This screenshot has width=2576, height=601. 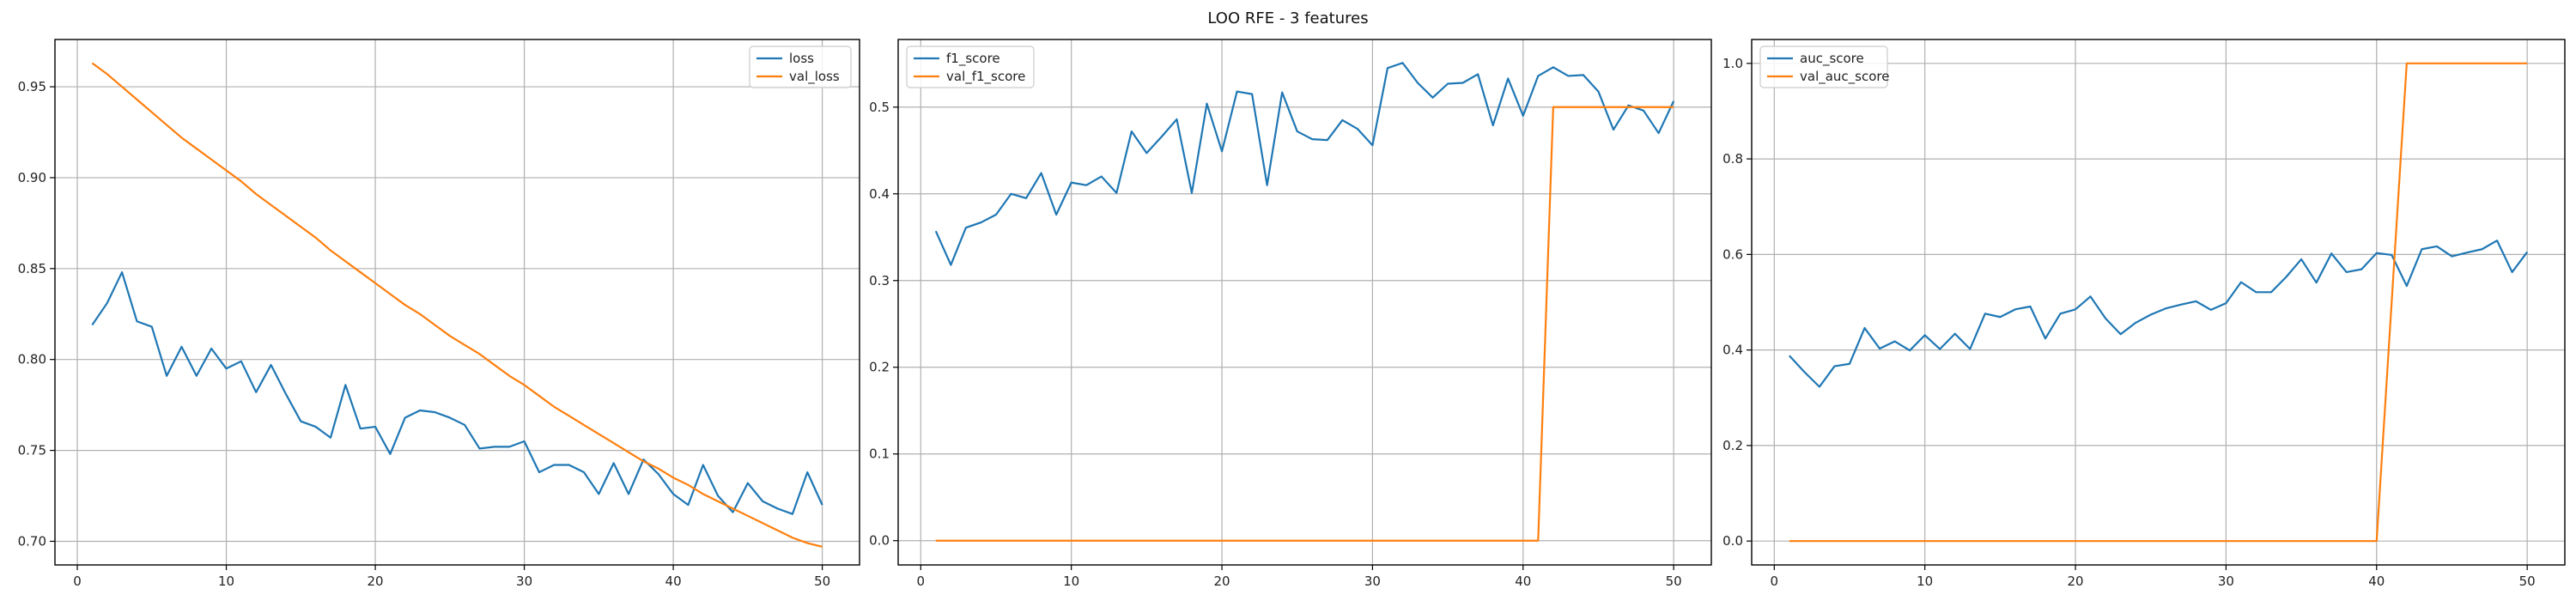 I want to click on y-tick-label: 0.6, so click(x=1733, y=254).